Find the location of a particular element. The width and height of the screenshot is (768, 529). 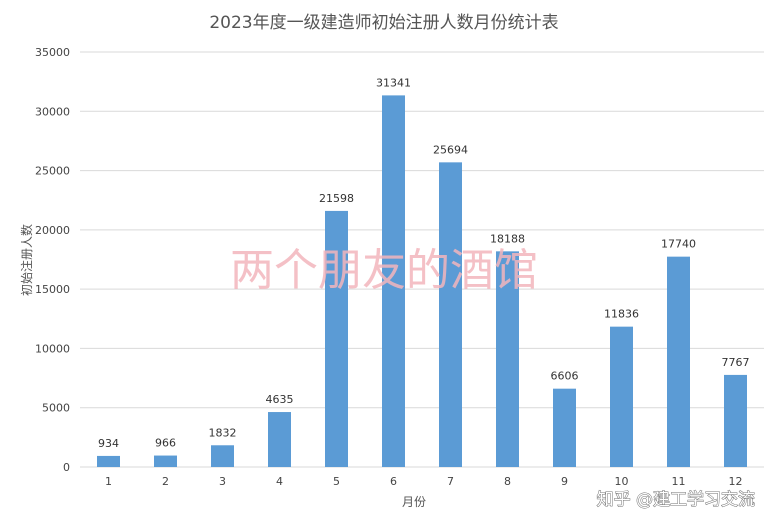

y-tick-label: 5000 is located at coordinates (56, 408).